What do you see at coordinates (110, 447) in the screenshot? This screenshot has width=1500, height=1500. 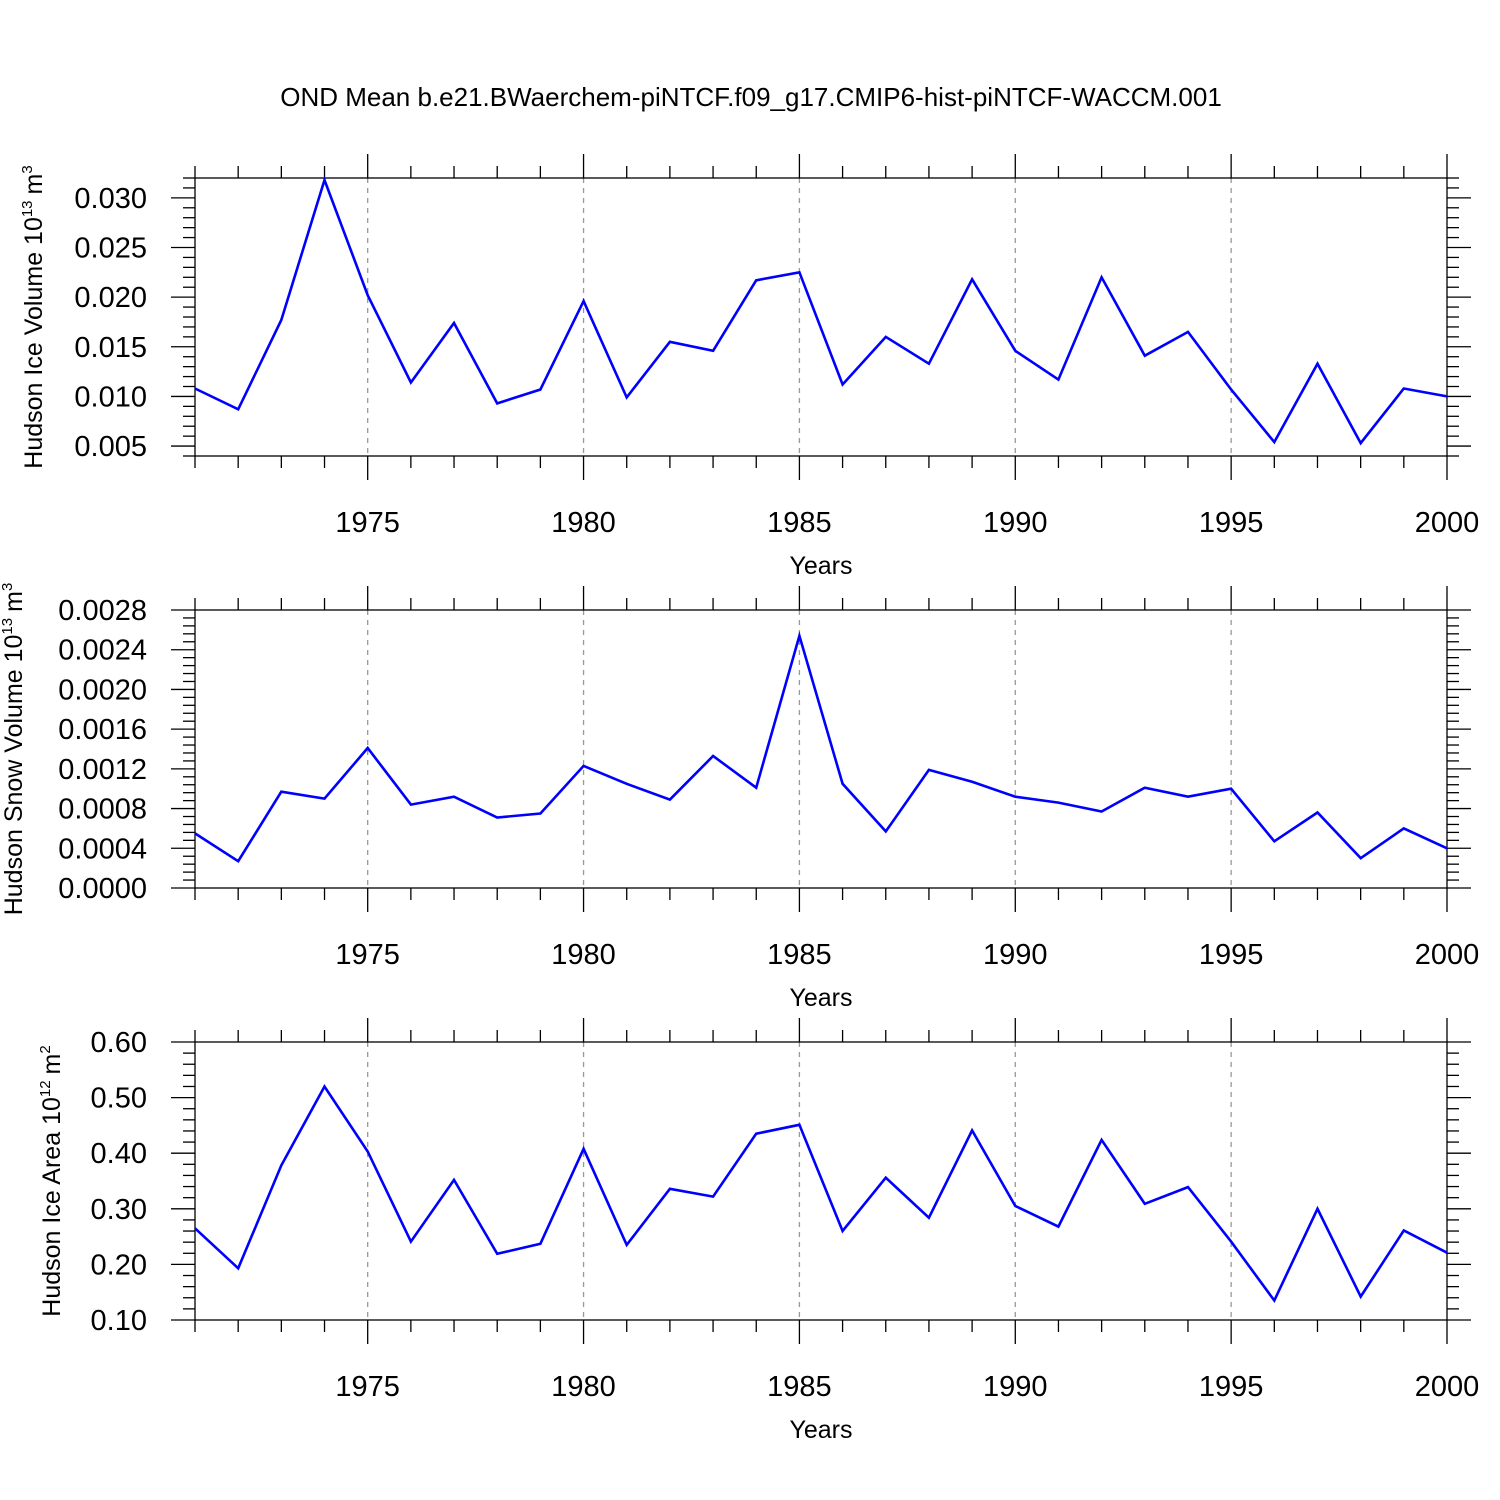 I see `y-tick-label: 0.005` at bounding box center [110, 447].